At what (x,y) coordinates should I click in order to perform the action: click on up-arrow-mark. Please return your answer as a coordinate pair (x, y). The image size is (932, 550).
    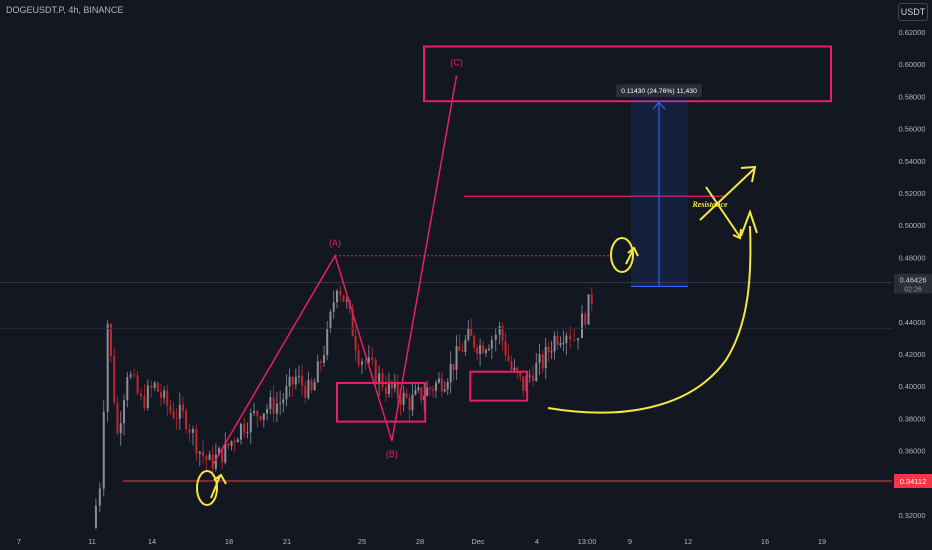
    Looking at the image, I should click on (218, 486).